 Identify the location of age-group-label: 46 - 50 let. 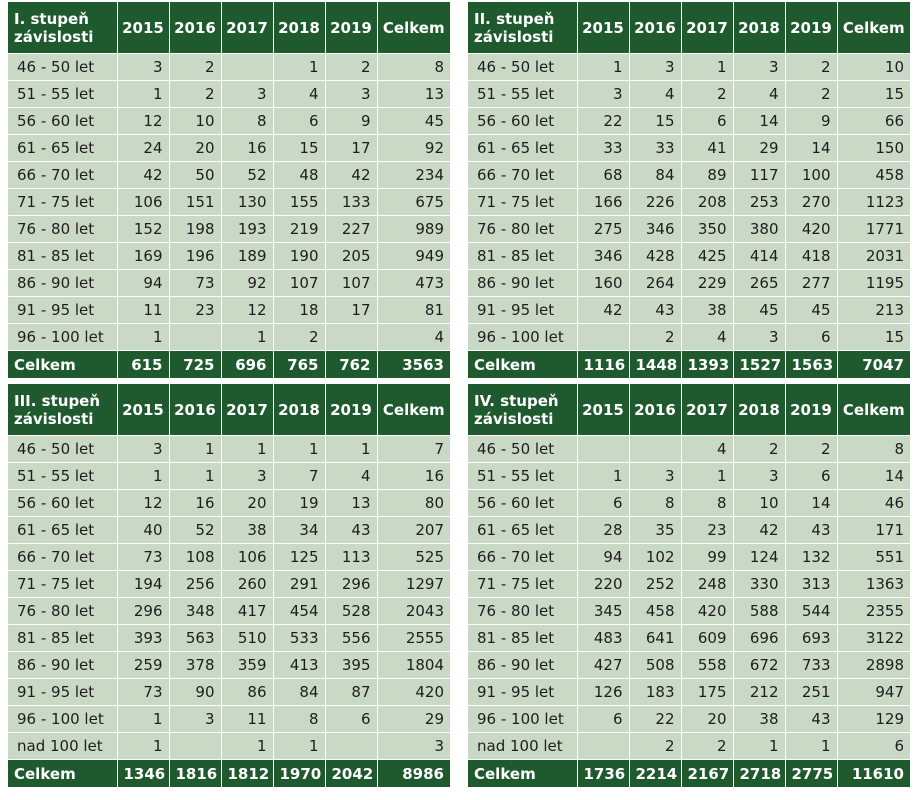
(63, 449).